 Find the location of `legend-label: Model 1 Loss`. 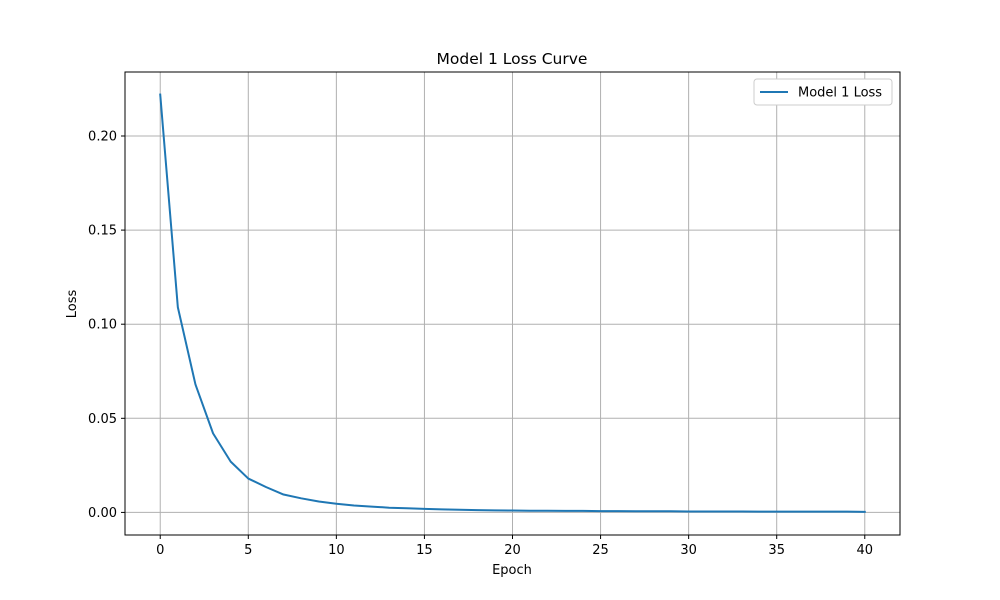

legend-label: Model 1 Loss is located at coordinates (840, 93).